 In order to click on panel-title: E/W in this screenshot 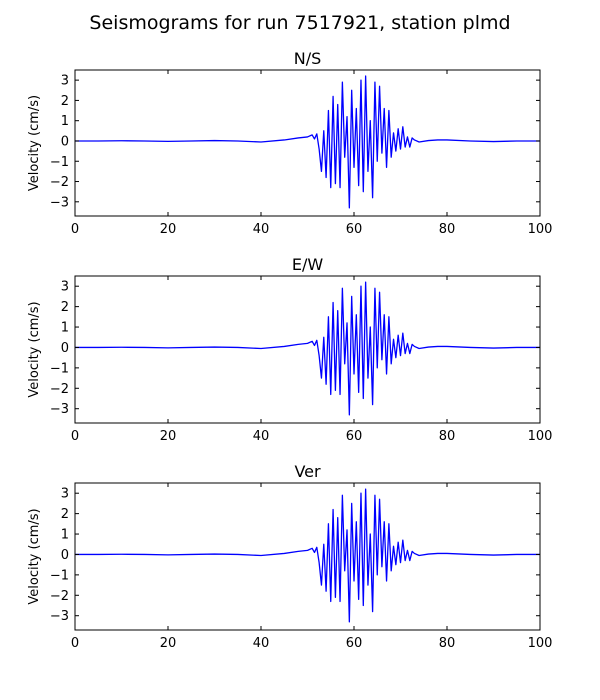, I will do `click(308, 264)`.